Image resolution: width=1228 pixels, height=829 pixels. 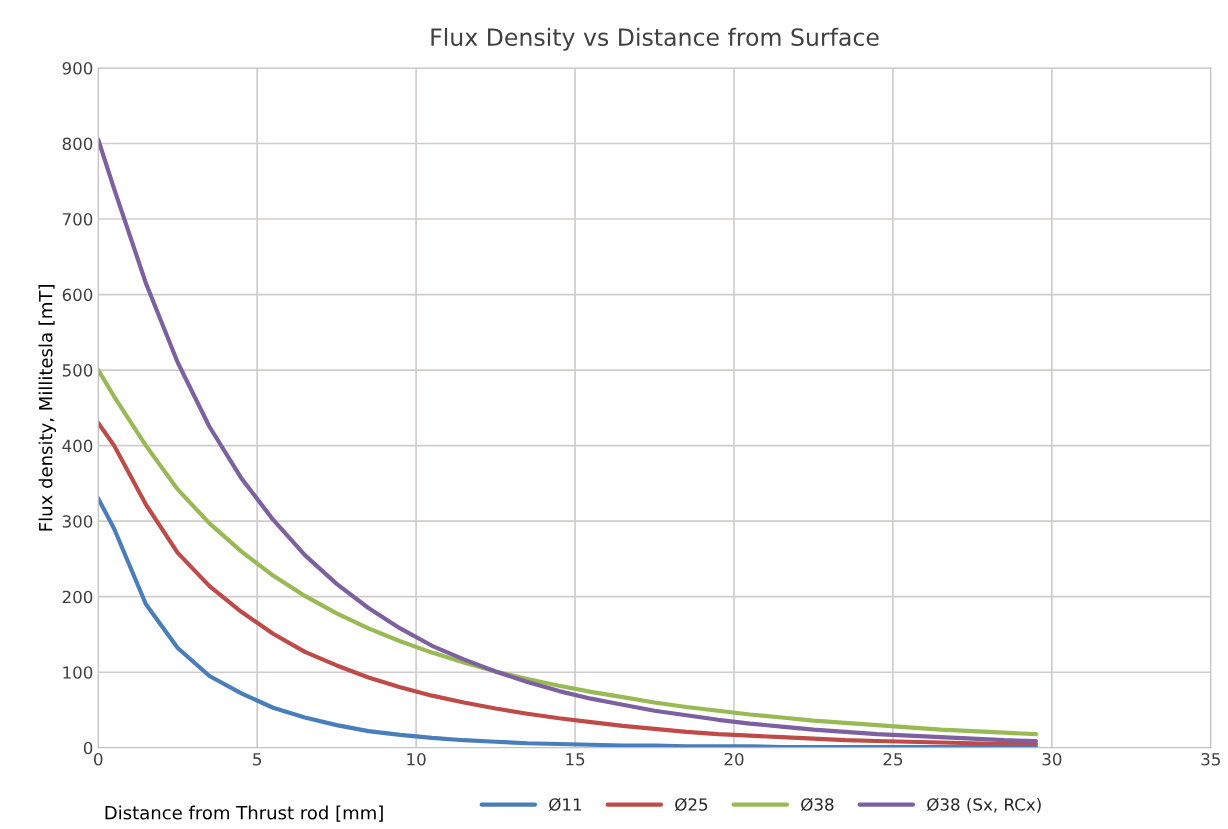 What do you see at coordinates (416, 759) in the screenshot?
I see `x-tick-label: 10` at bounding box center [416, 759].